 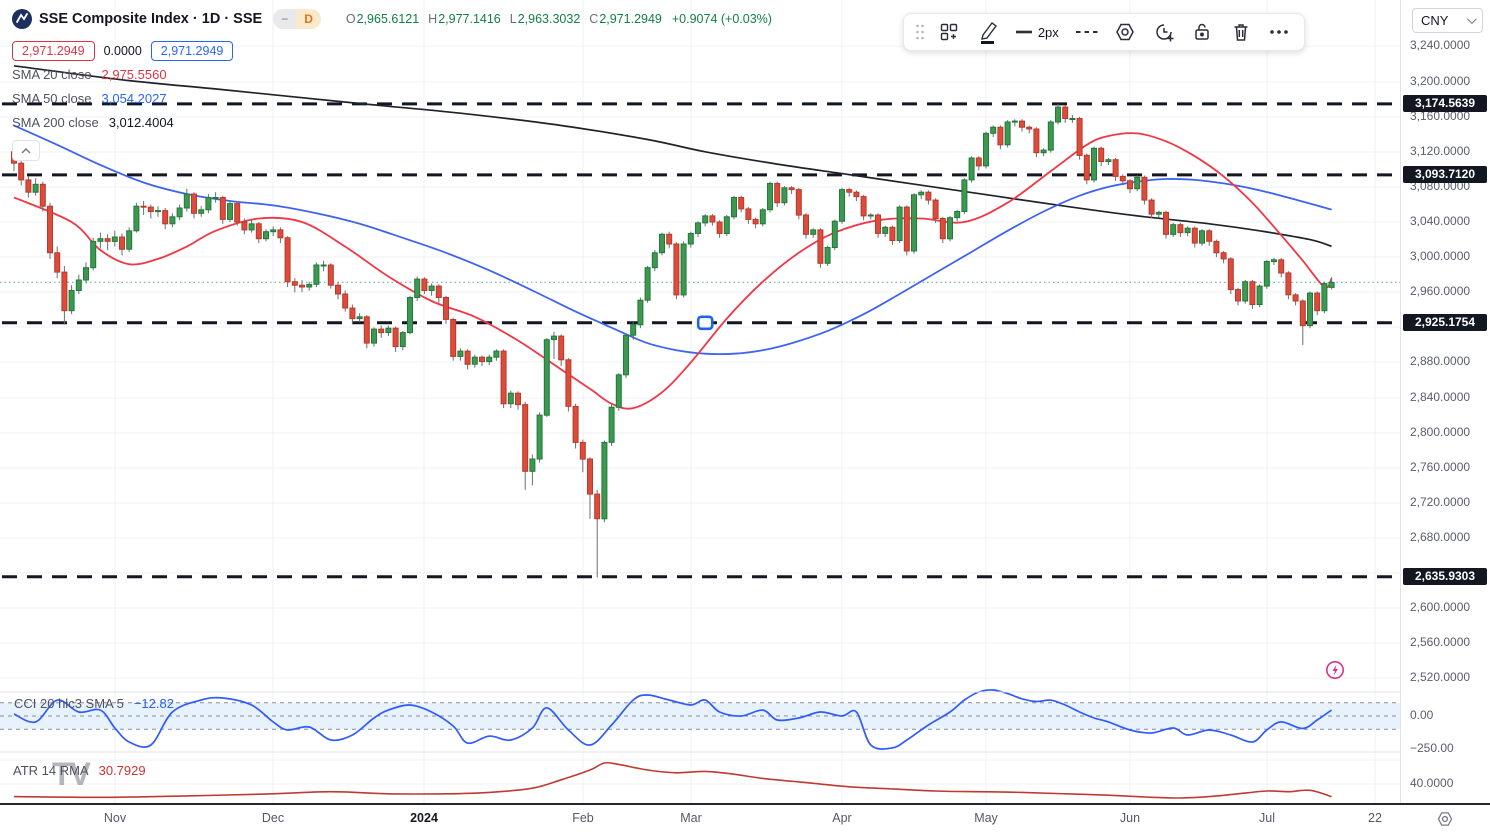 What do you see at coordinates (308, 19) in the screenshot?
I see `interval-badge: D` at bounding box center [308, 19].